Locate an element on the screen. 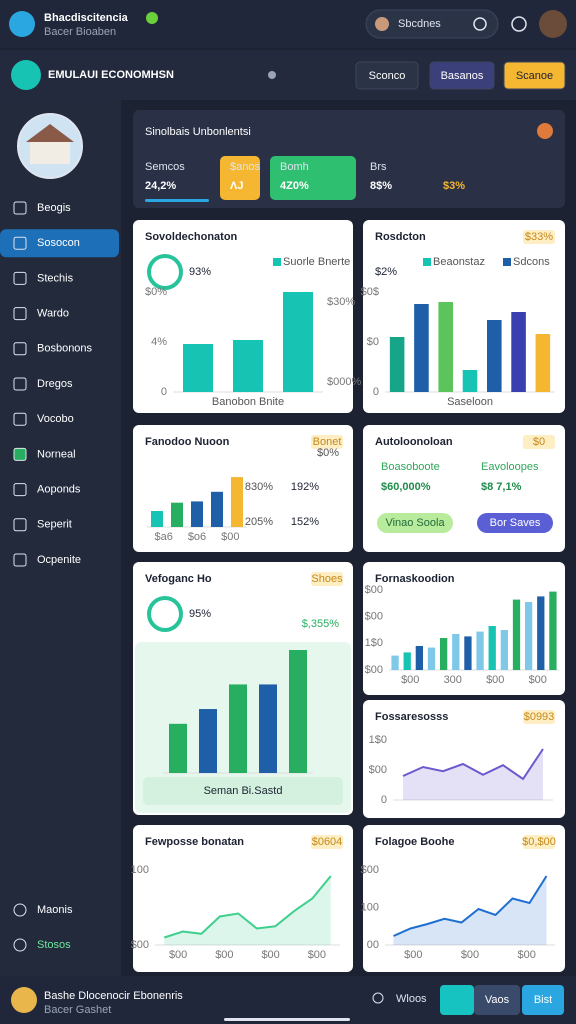 The width and height of the screenshot is (576, 1024). card-title: Fanodoo Nuoon is located at coordinates (187, 442).